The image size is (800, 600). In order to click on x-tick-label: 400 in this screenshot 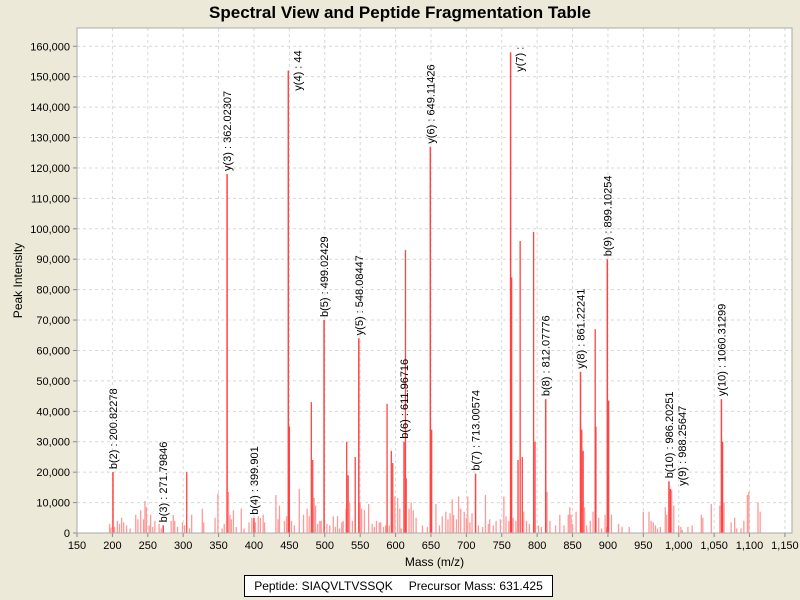, I will do `click(254, 546)`.